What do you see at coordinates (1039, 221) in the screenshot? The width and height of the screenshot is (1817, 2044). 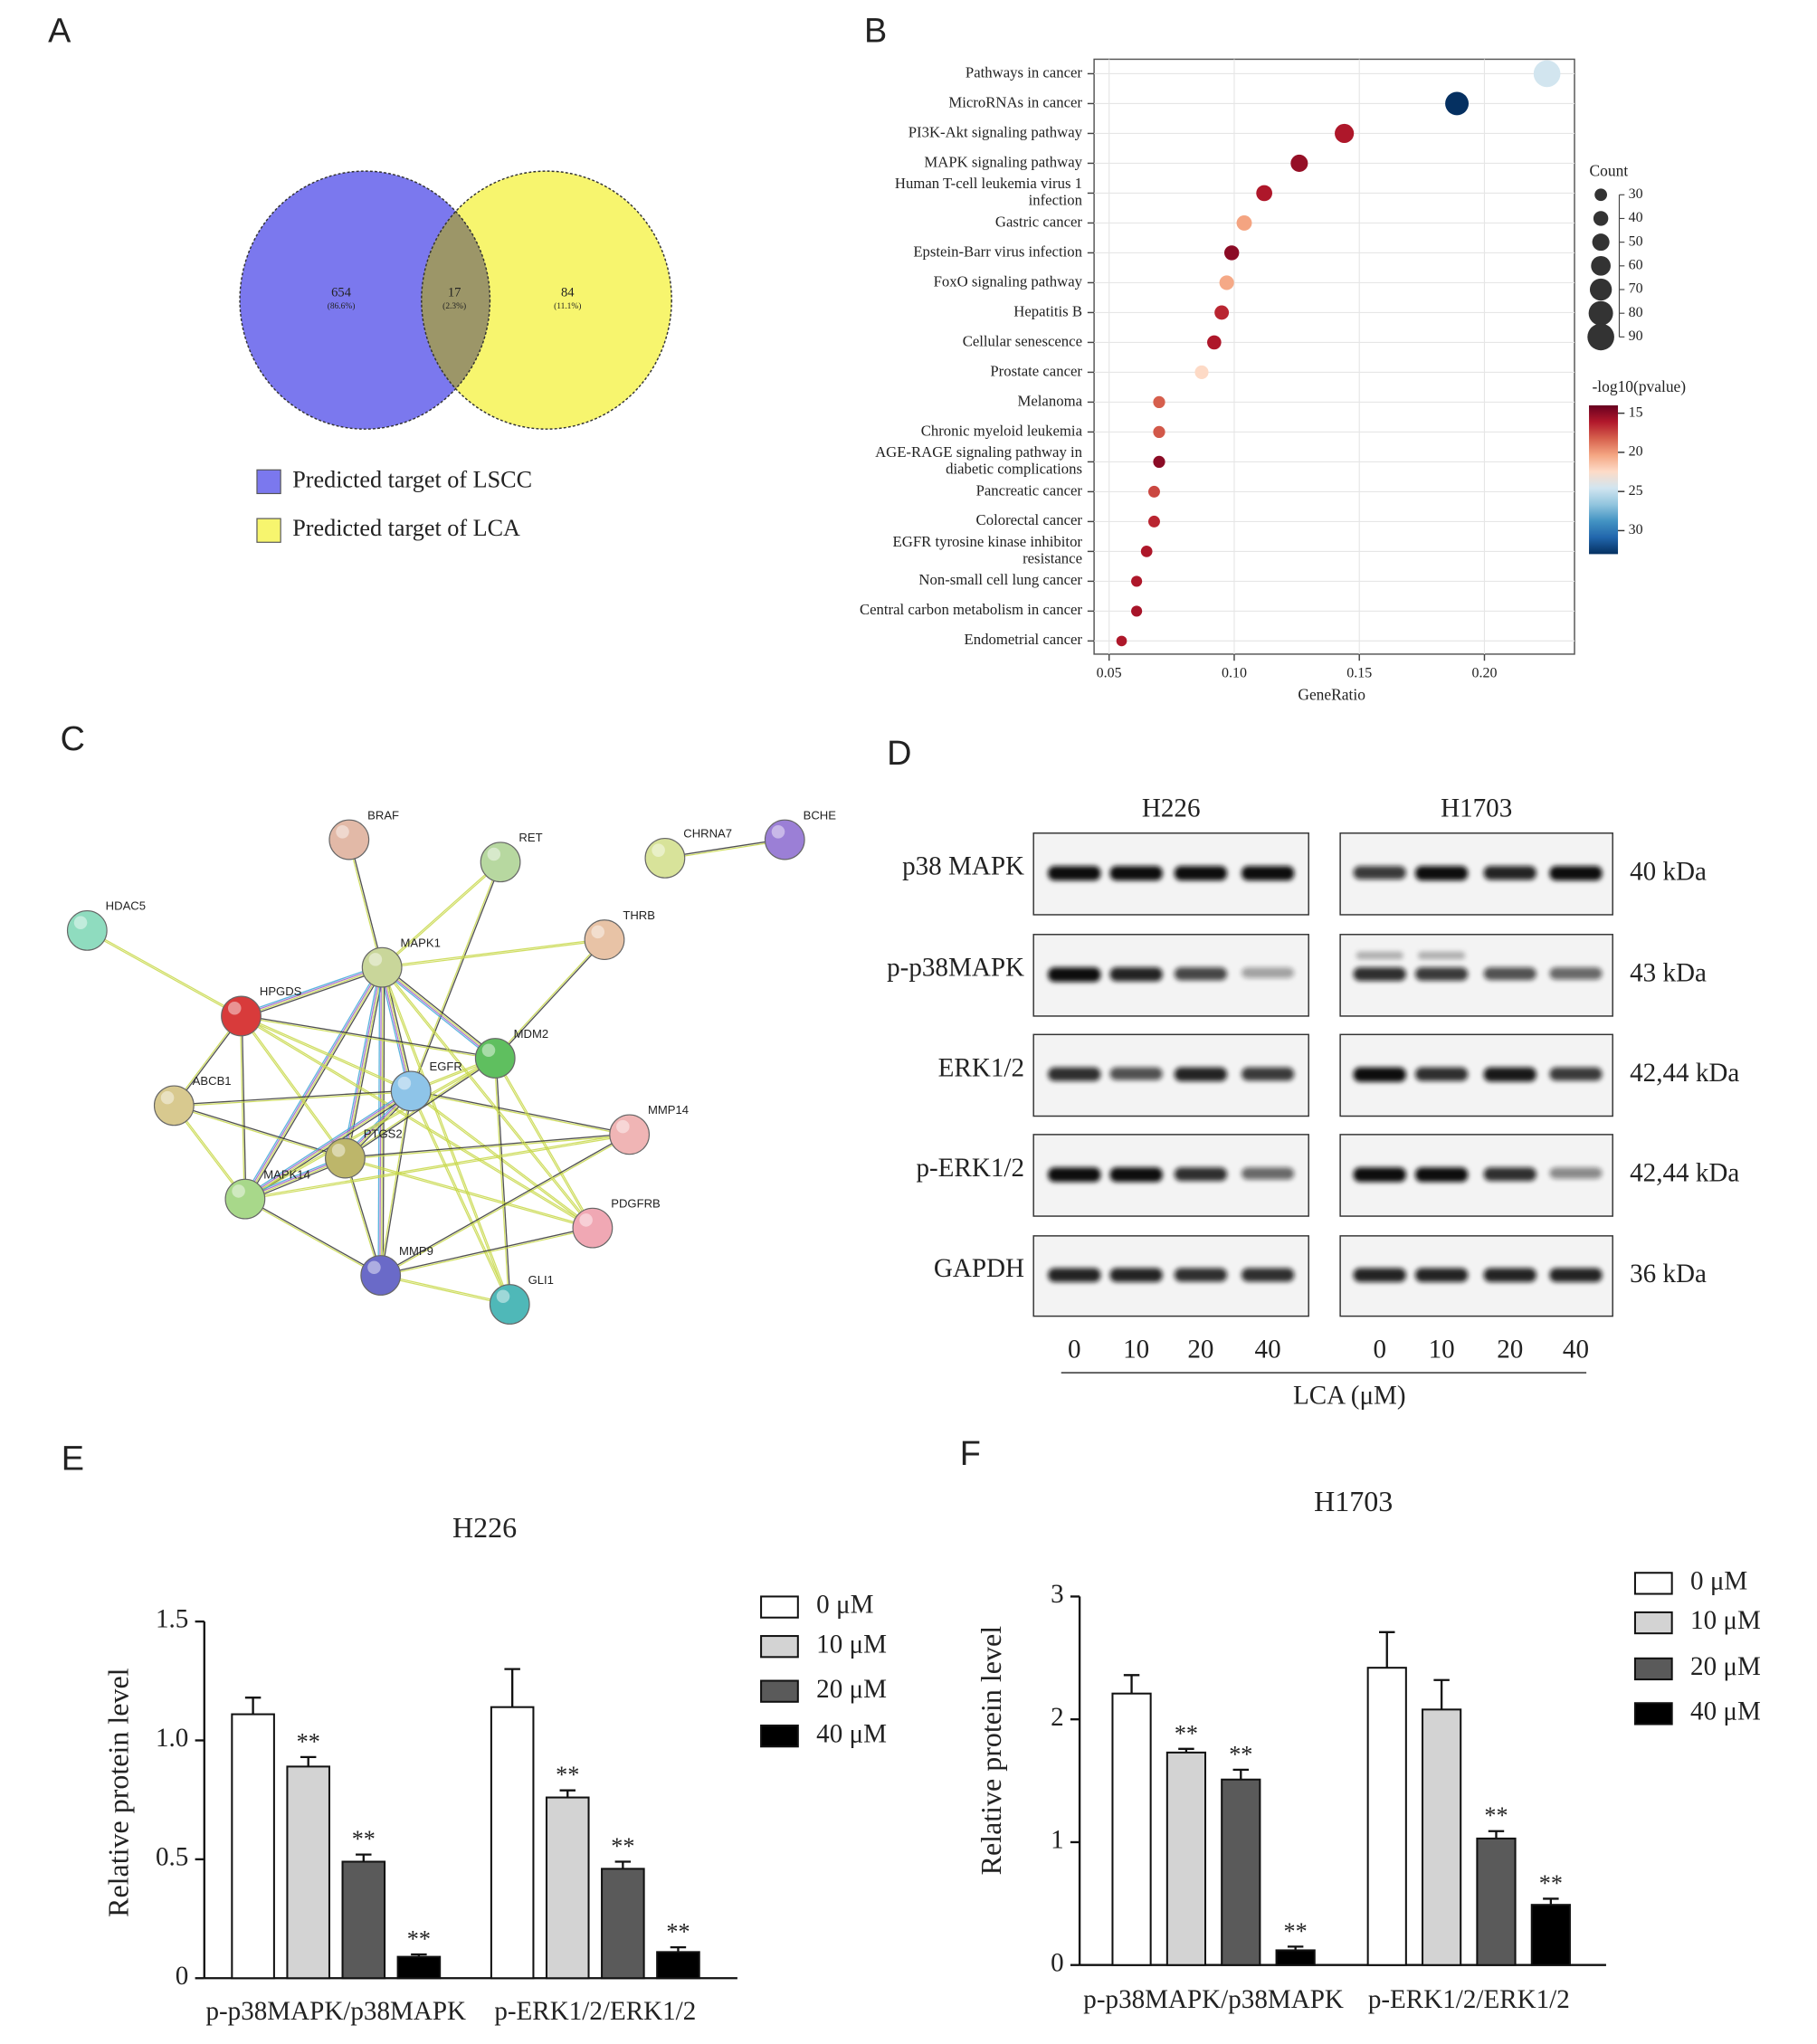 I see `y-tick-label: Gastric cancer` at bounding box center [1039, 221].